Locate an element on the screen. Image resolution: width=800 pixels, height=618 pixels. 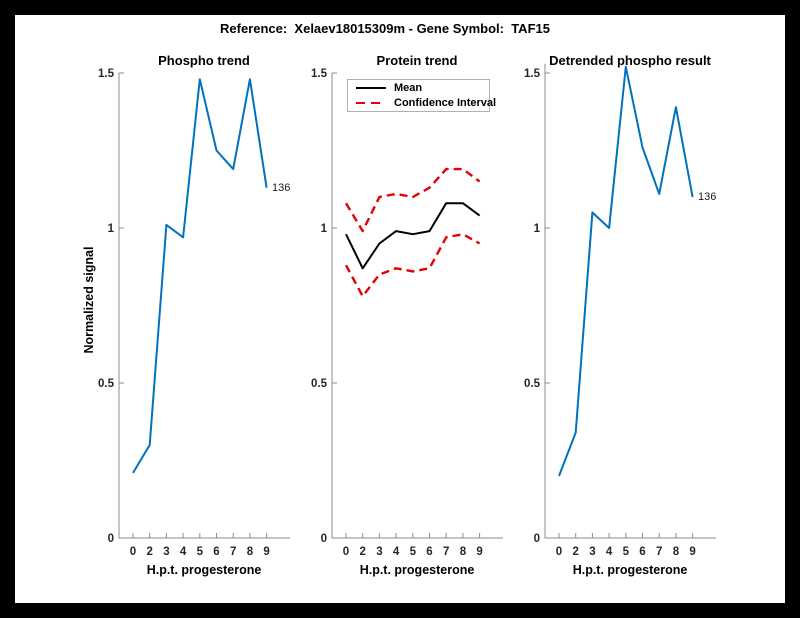
detrended-end-value-label: 136 is located at coordinates (707, 197).